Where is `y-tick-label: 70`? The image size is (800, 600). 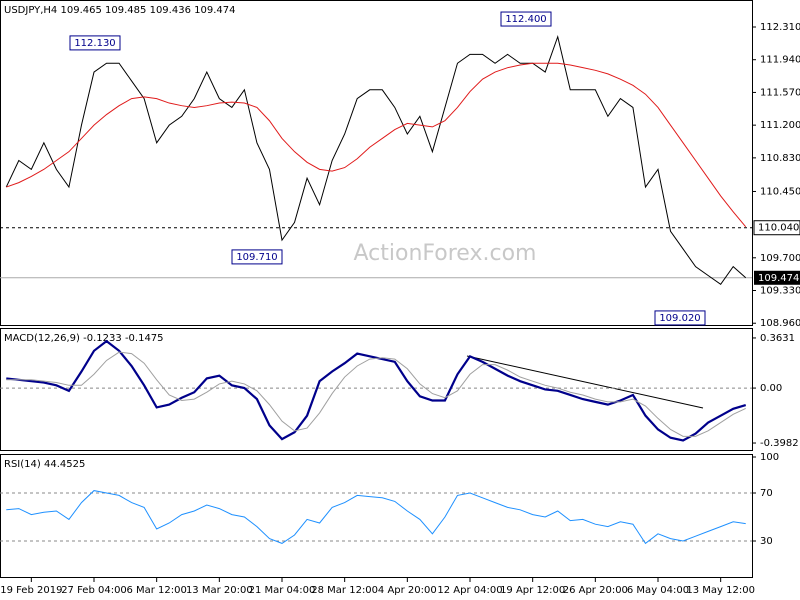 y-tick-label: 70 is located at coordinates (766, 493).